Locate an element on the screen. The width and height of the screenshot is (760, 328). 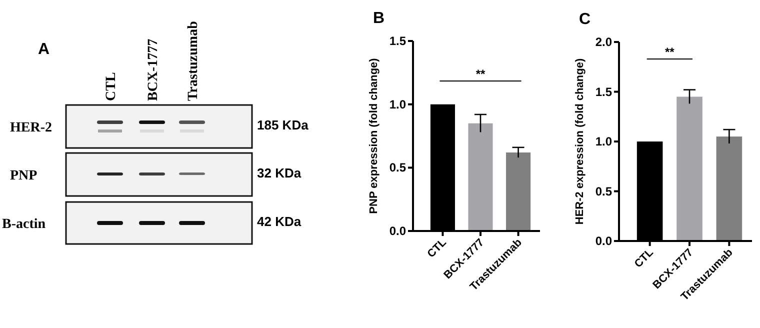
text: CTL is located at coordinates (111, 86).